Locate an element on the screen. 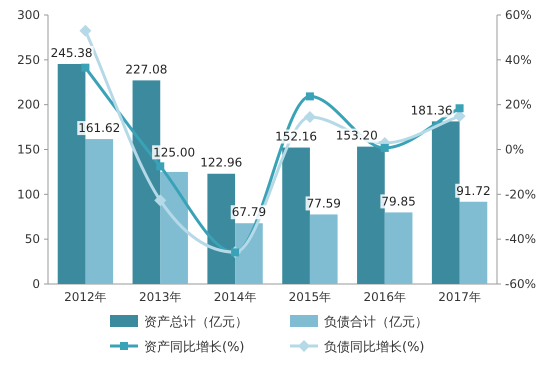 The height and width of the screenshot is (383, 553). y2-tick-label: 60% is located at coordinates (518, 15).